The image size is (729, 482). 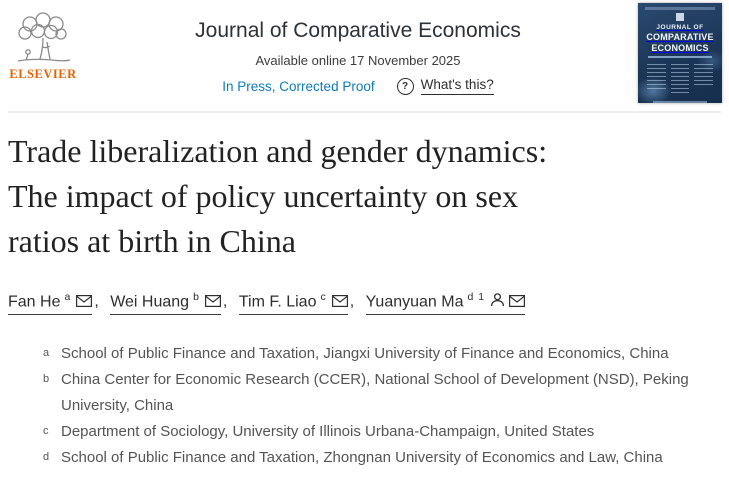 I want to click on question-circle-icon: ?, so click(x=405, y=86).